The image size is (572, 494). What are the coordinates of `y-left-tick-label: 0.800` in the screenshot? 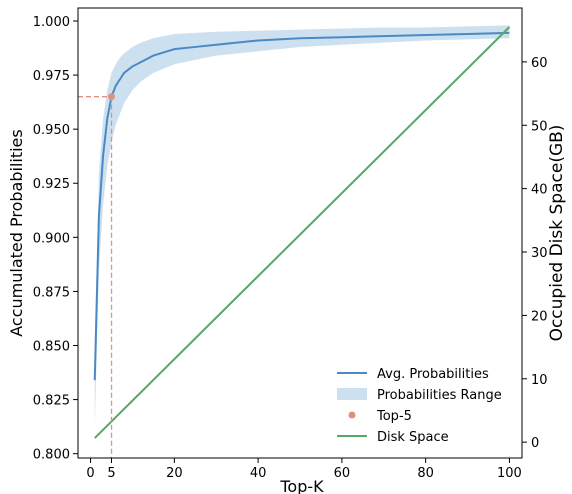 It's located at (51, 455).